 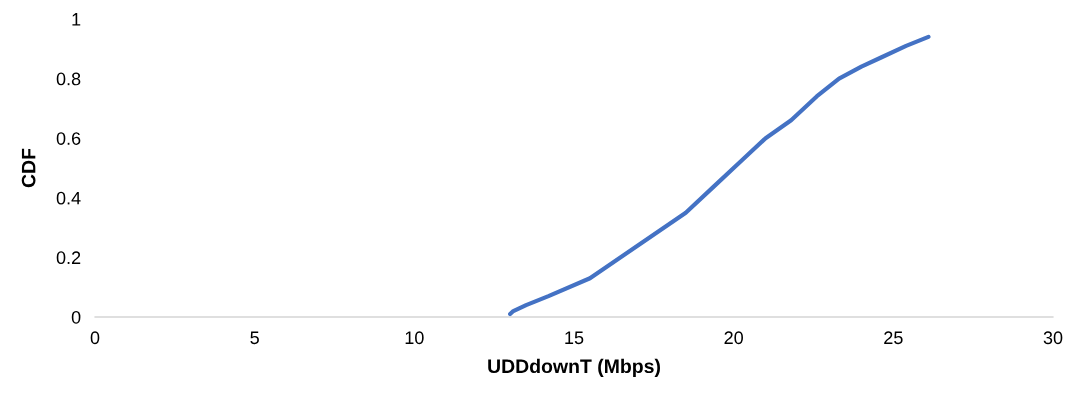 I want to click on x-tick-label: 15, so click(x=574, y=338).